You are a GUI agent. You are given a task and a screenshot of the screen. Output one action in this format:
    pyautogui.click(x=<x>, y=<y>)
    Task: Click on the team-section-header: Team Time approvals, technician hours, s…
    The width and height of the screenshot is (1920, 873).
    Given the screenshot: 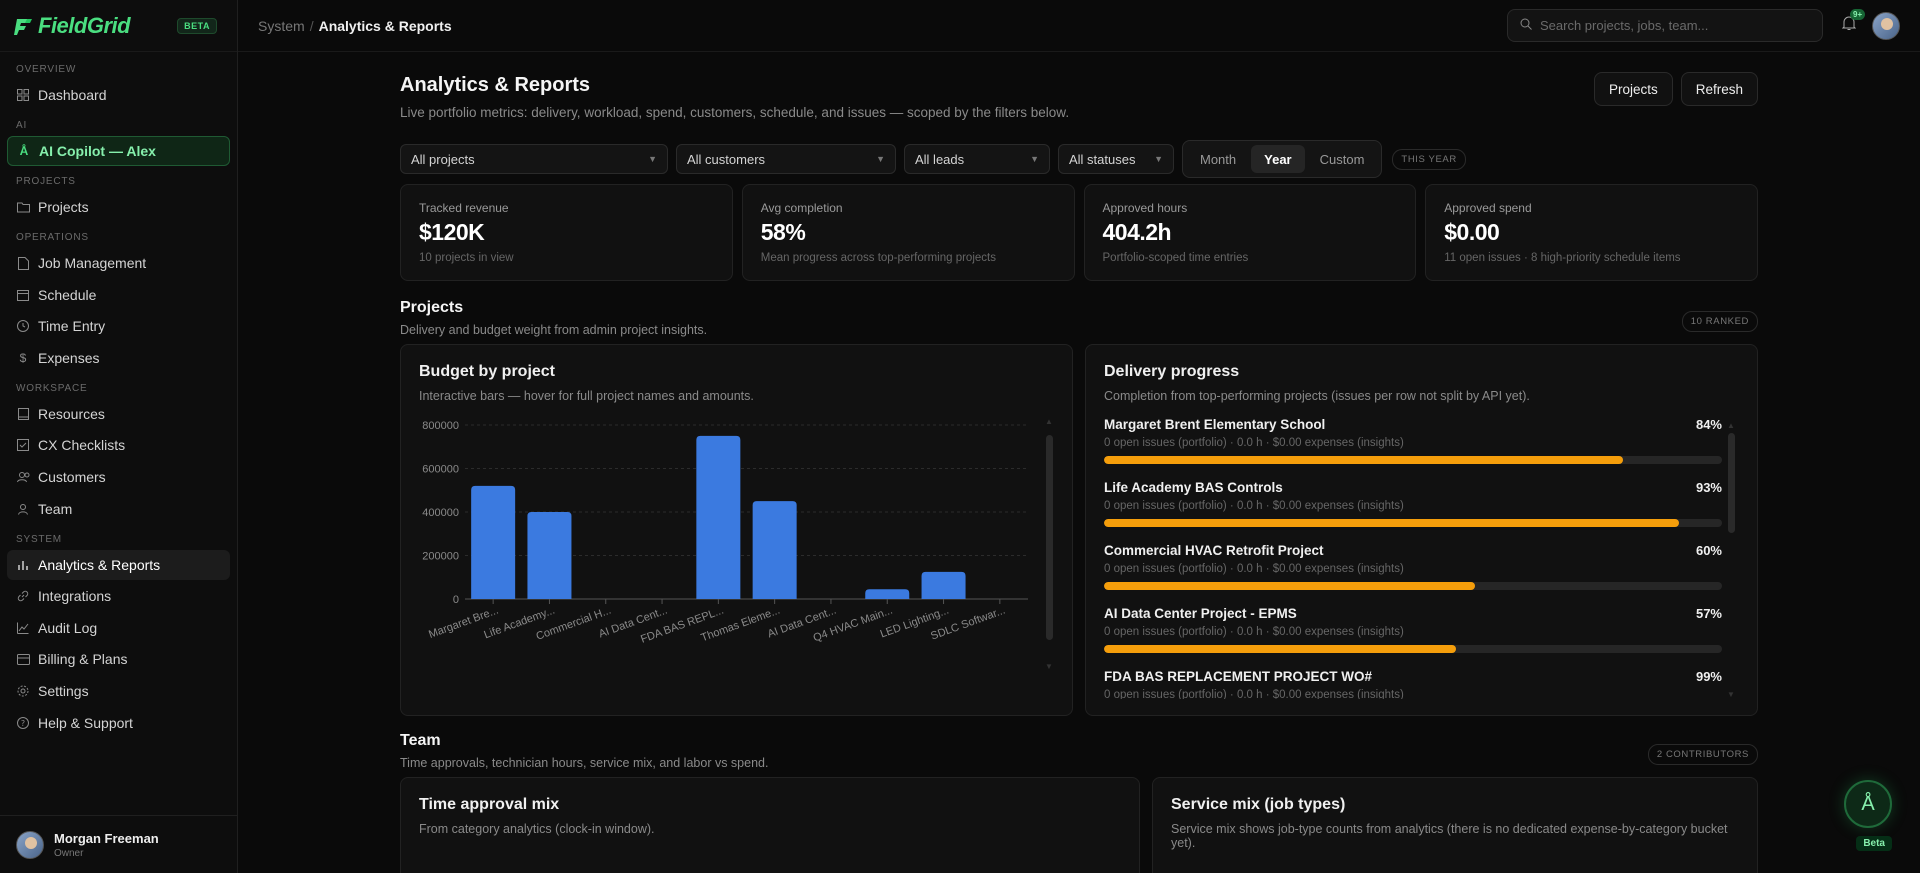 What is the action you would take?
    pyautogui.click(x=1079, y=754)
    